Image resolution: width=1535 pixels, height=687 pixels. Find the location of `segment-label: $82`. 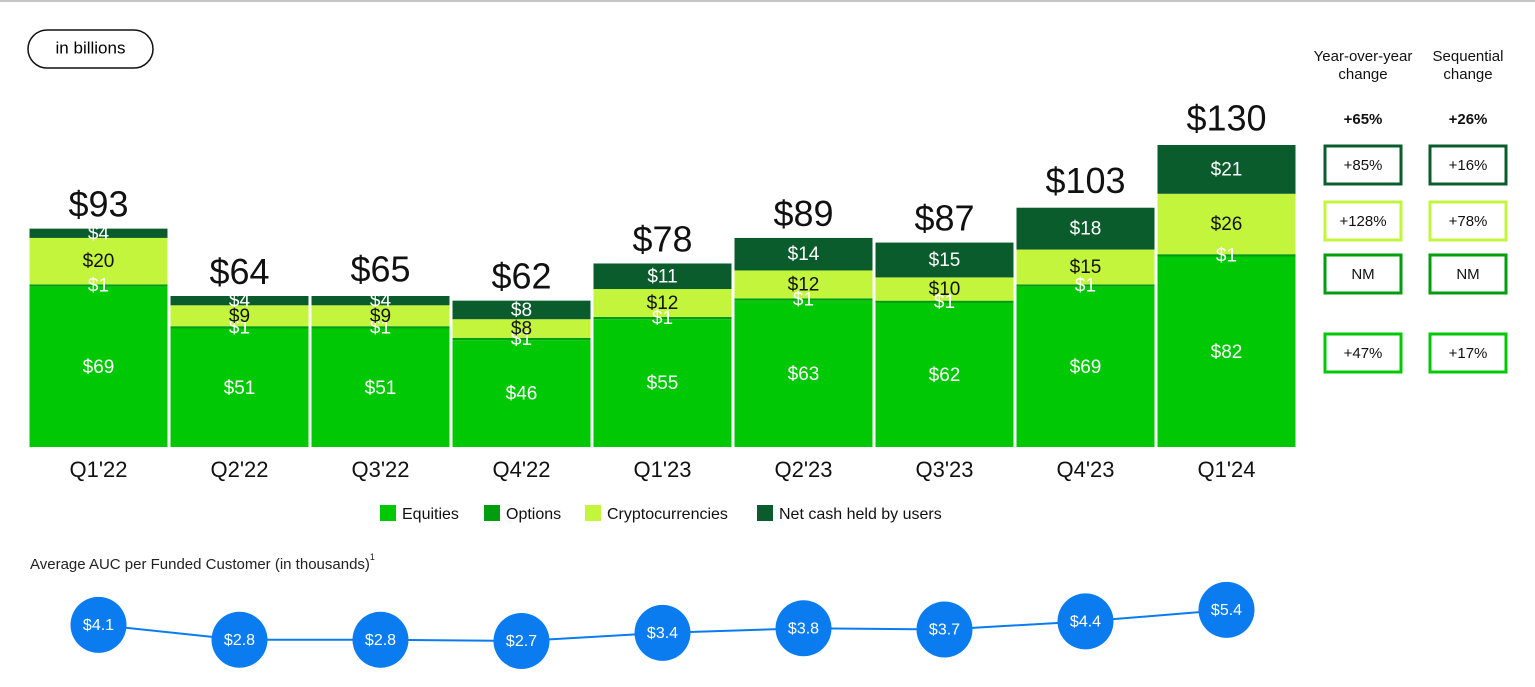

segment-label: $82 is located at coordinates (1227, 352).